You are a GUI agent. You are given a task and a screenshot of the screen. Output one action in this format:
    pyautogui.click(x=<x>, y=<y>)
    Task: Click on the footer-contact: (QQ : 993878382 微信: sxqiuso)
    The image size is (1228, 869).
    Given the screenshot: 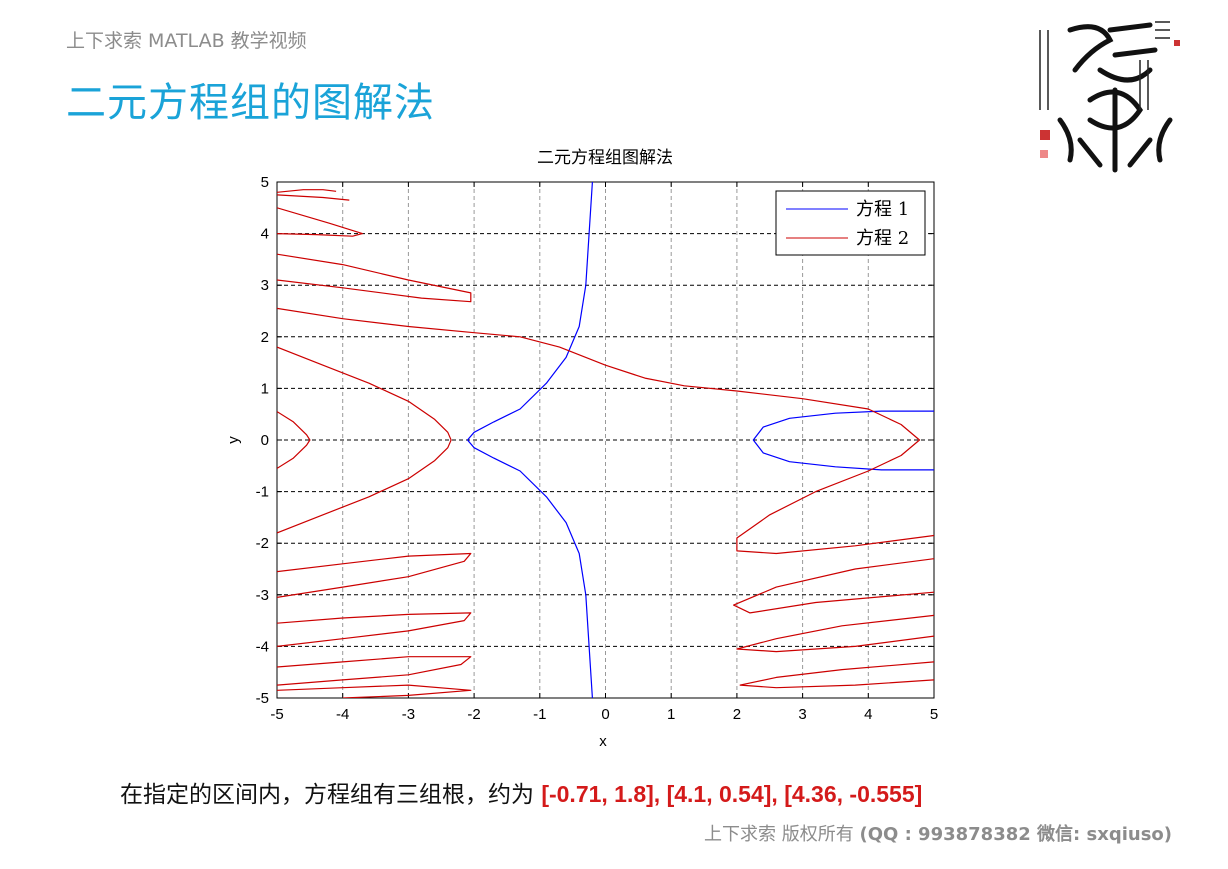 What is the action you would take?
    pyautogui.click(x=1015, y=834)
    